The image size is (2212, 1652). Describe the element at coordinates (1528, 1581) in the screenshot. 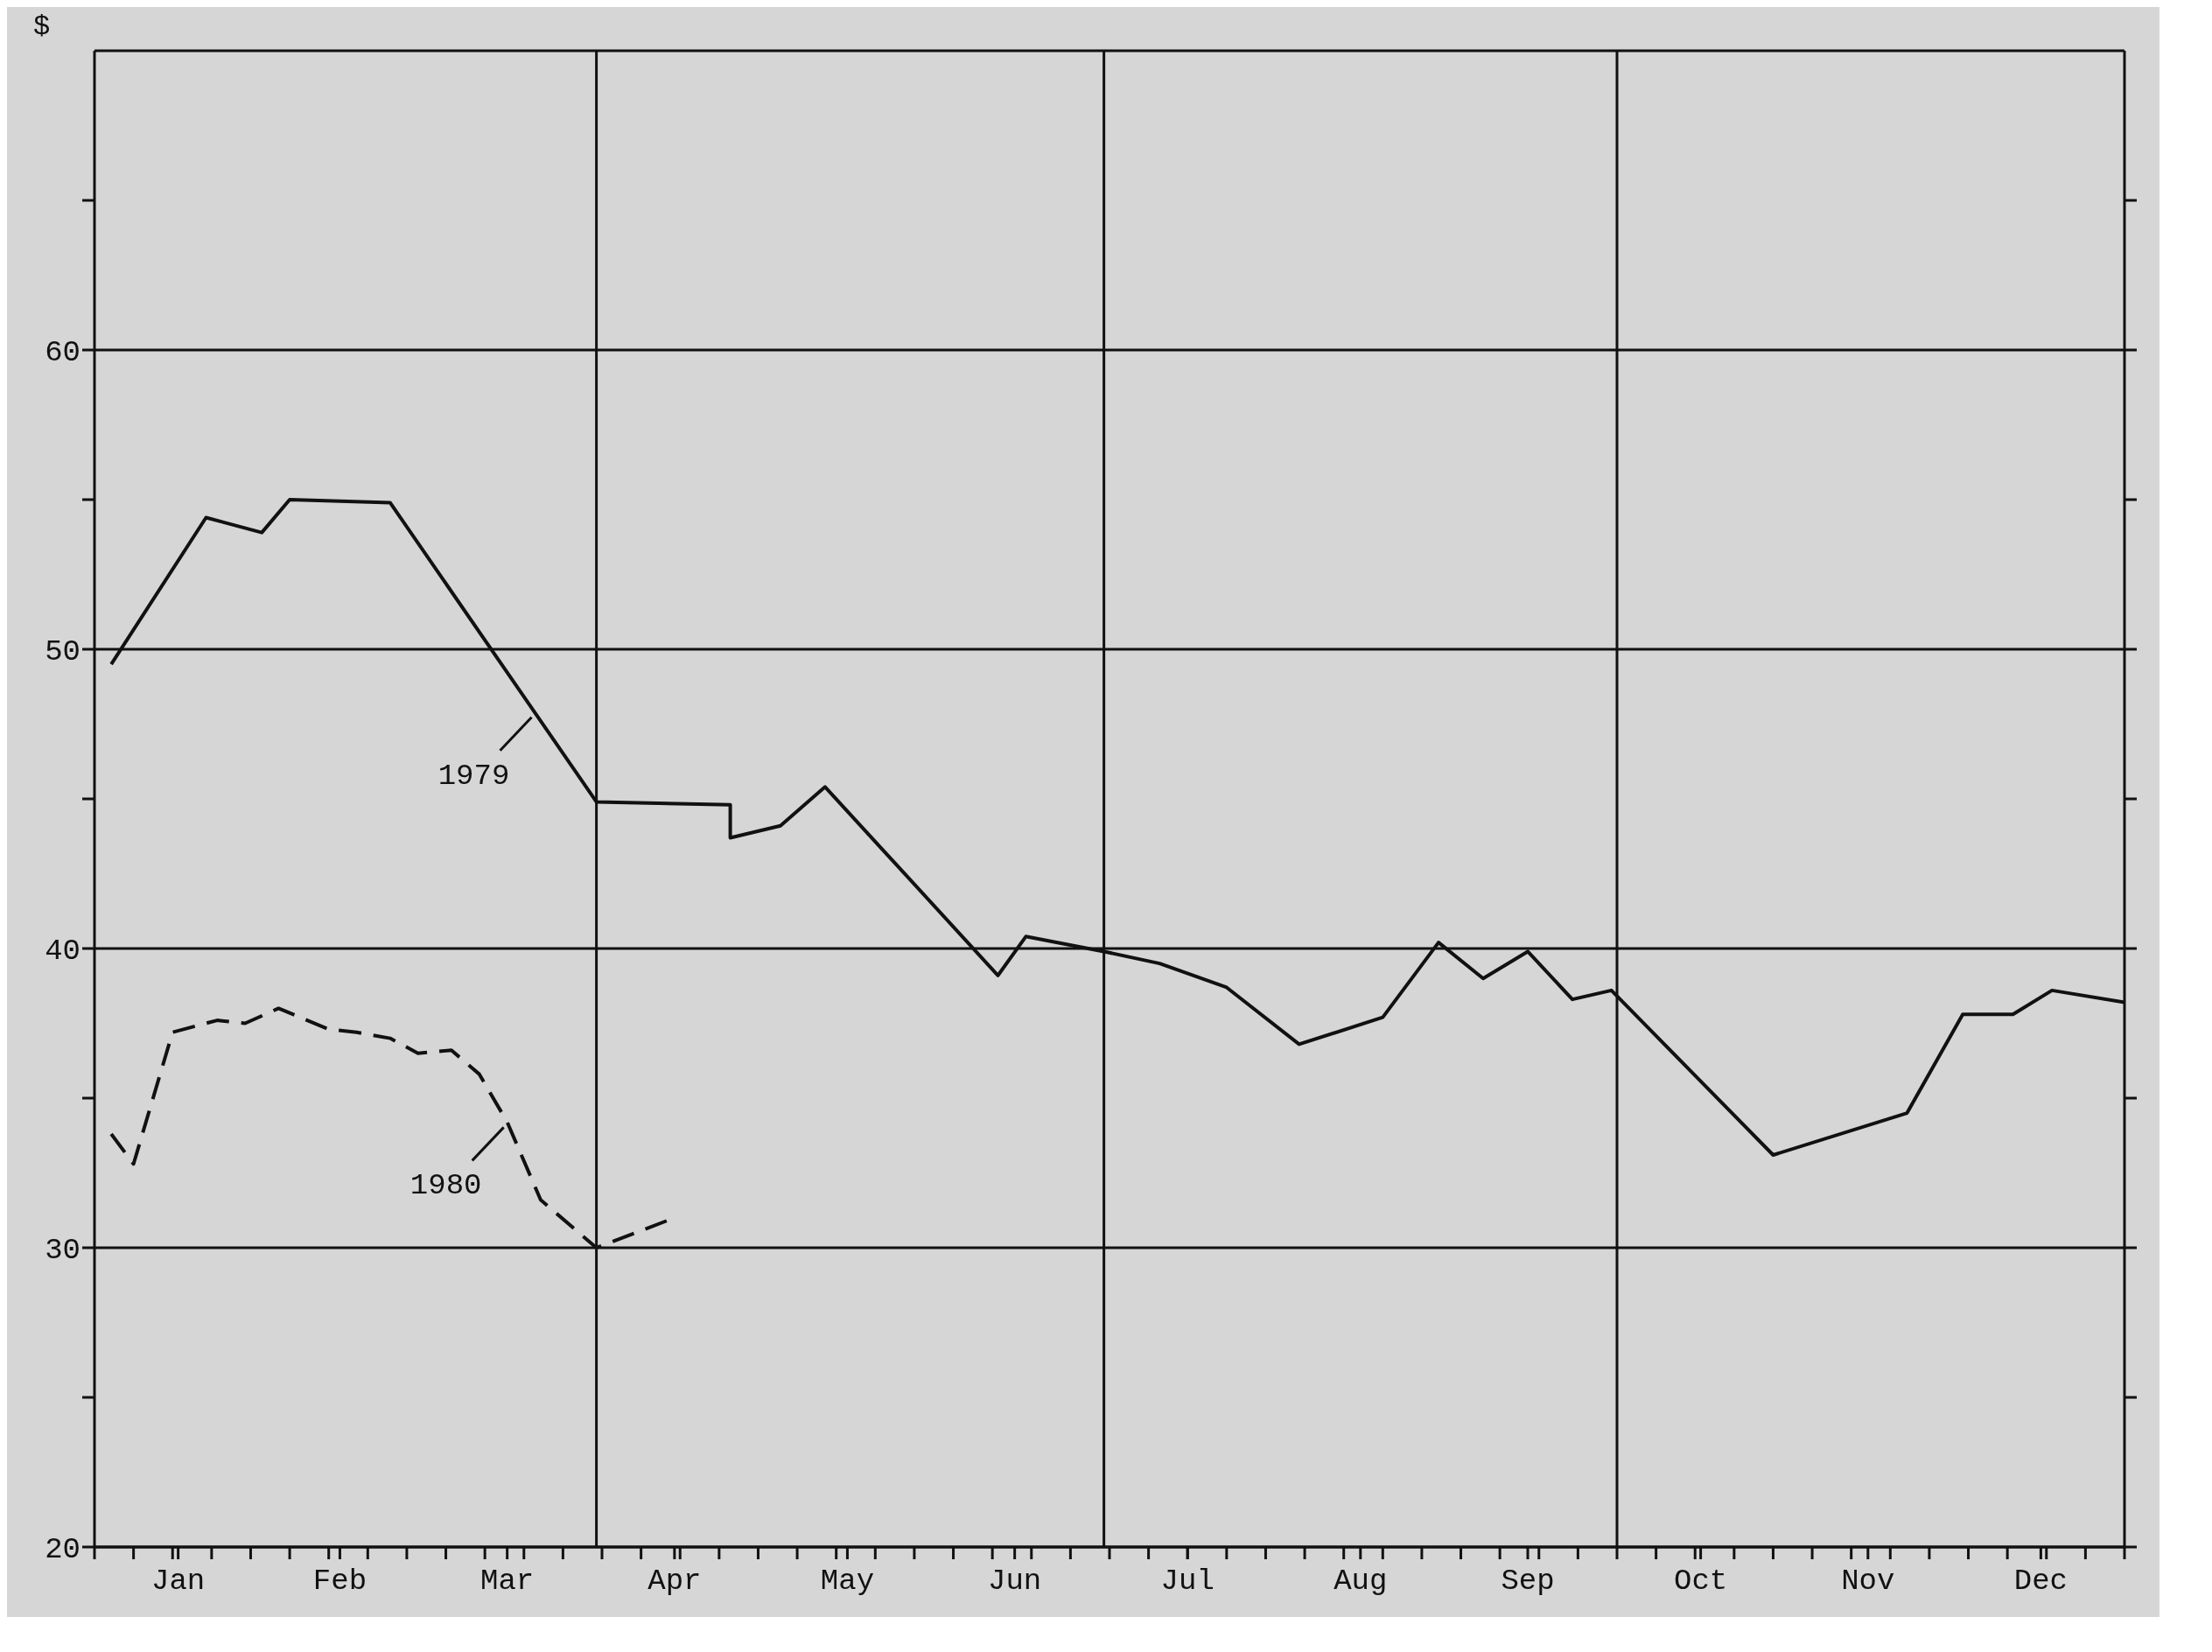

I see `x-tick-label: Sep` at that location.